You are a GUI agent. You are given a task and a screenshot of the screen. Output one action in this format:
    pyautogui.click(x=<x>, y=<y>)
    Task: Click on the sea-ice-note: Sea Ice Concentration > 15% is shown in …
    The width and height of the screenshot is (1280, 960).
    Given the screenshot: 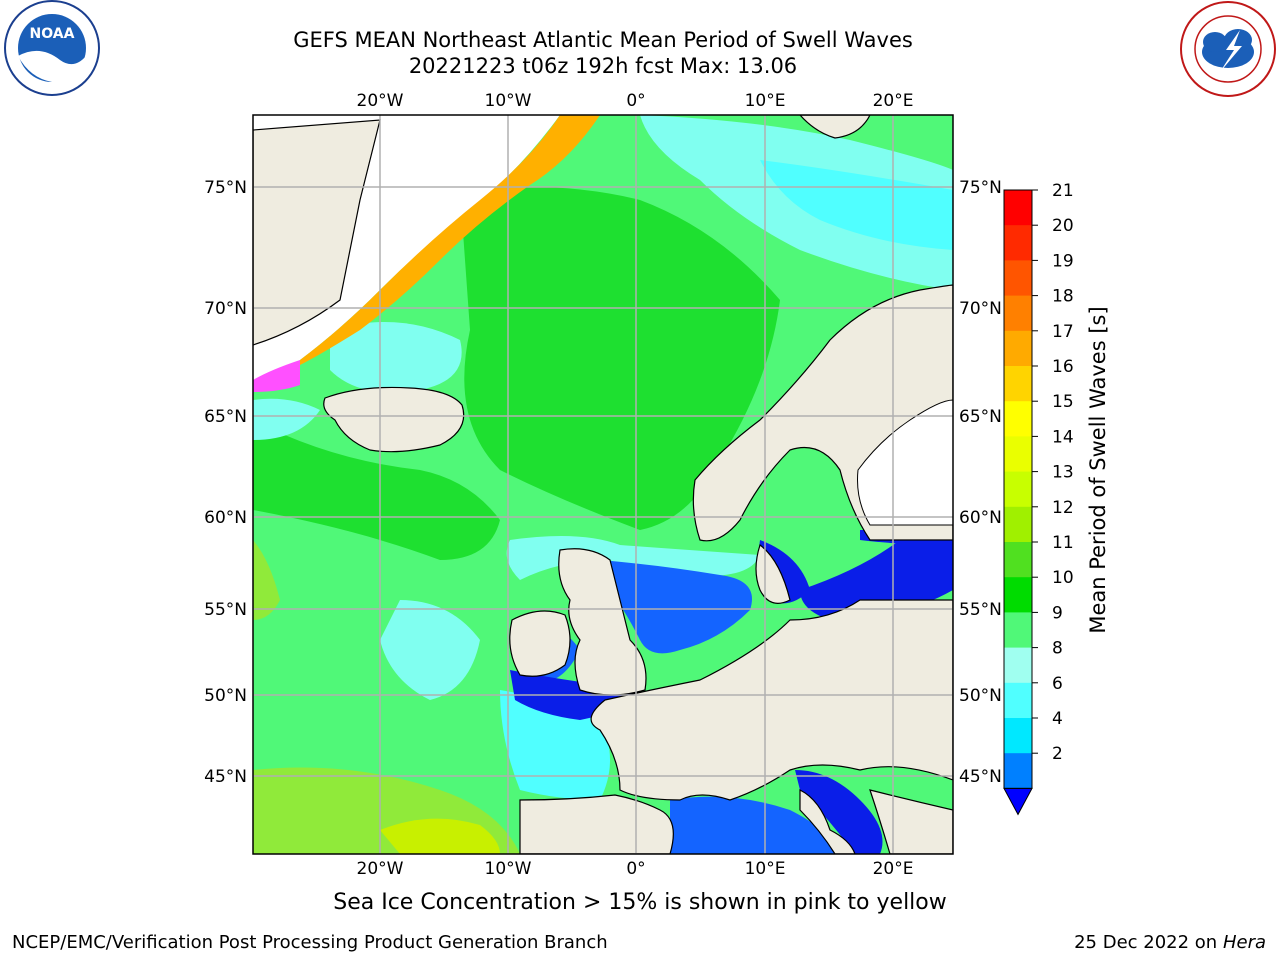 What is the action you would take?
    pyautogui.click(x=640, y=902)
    